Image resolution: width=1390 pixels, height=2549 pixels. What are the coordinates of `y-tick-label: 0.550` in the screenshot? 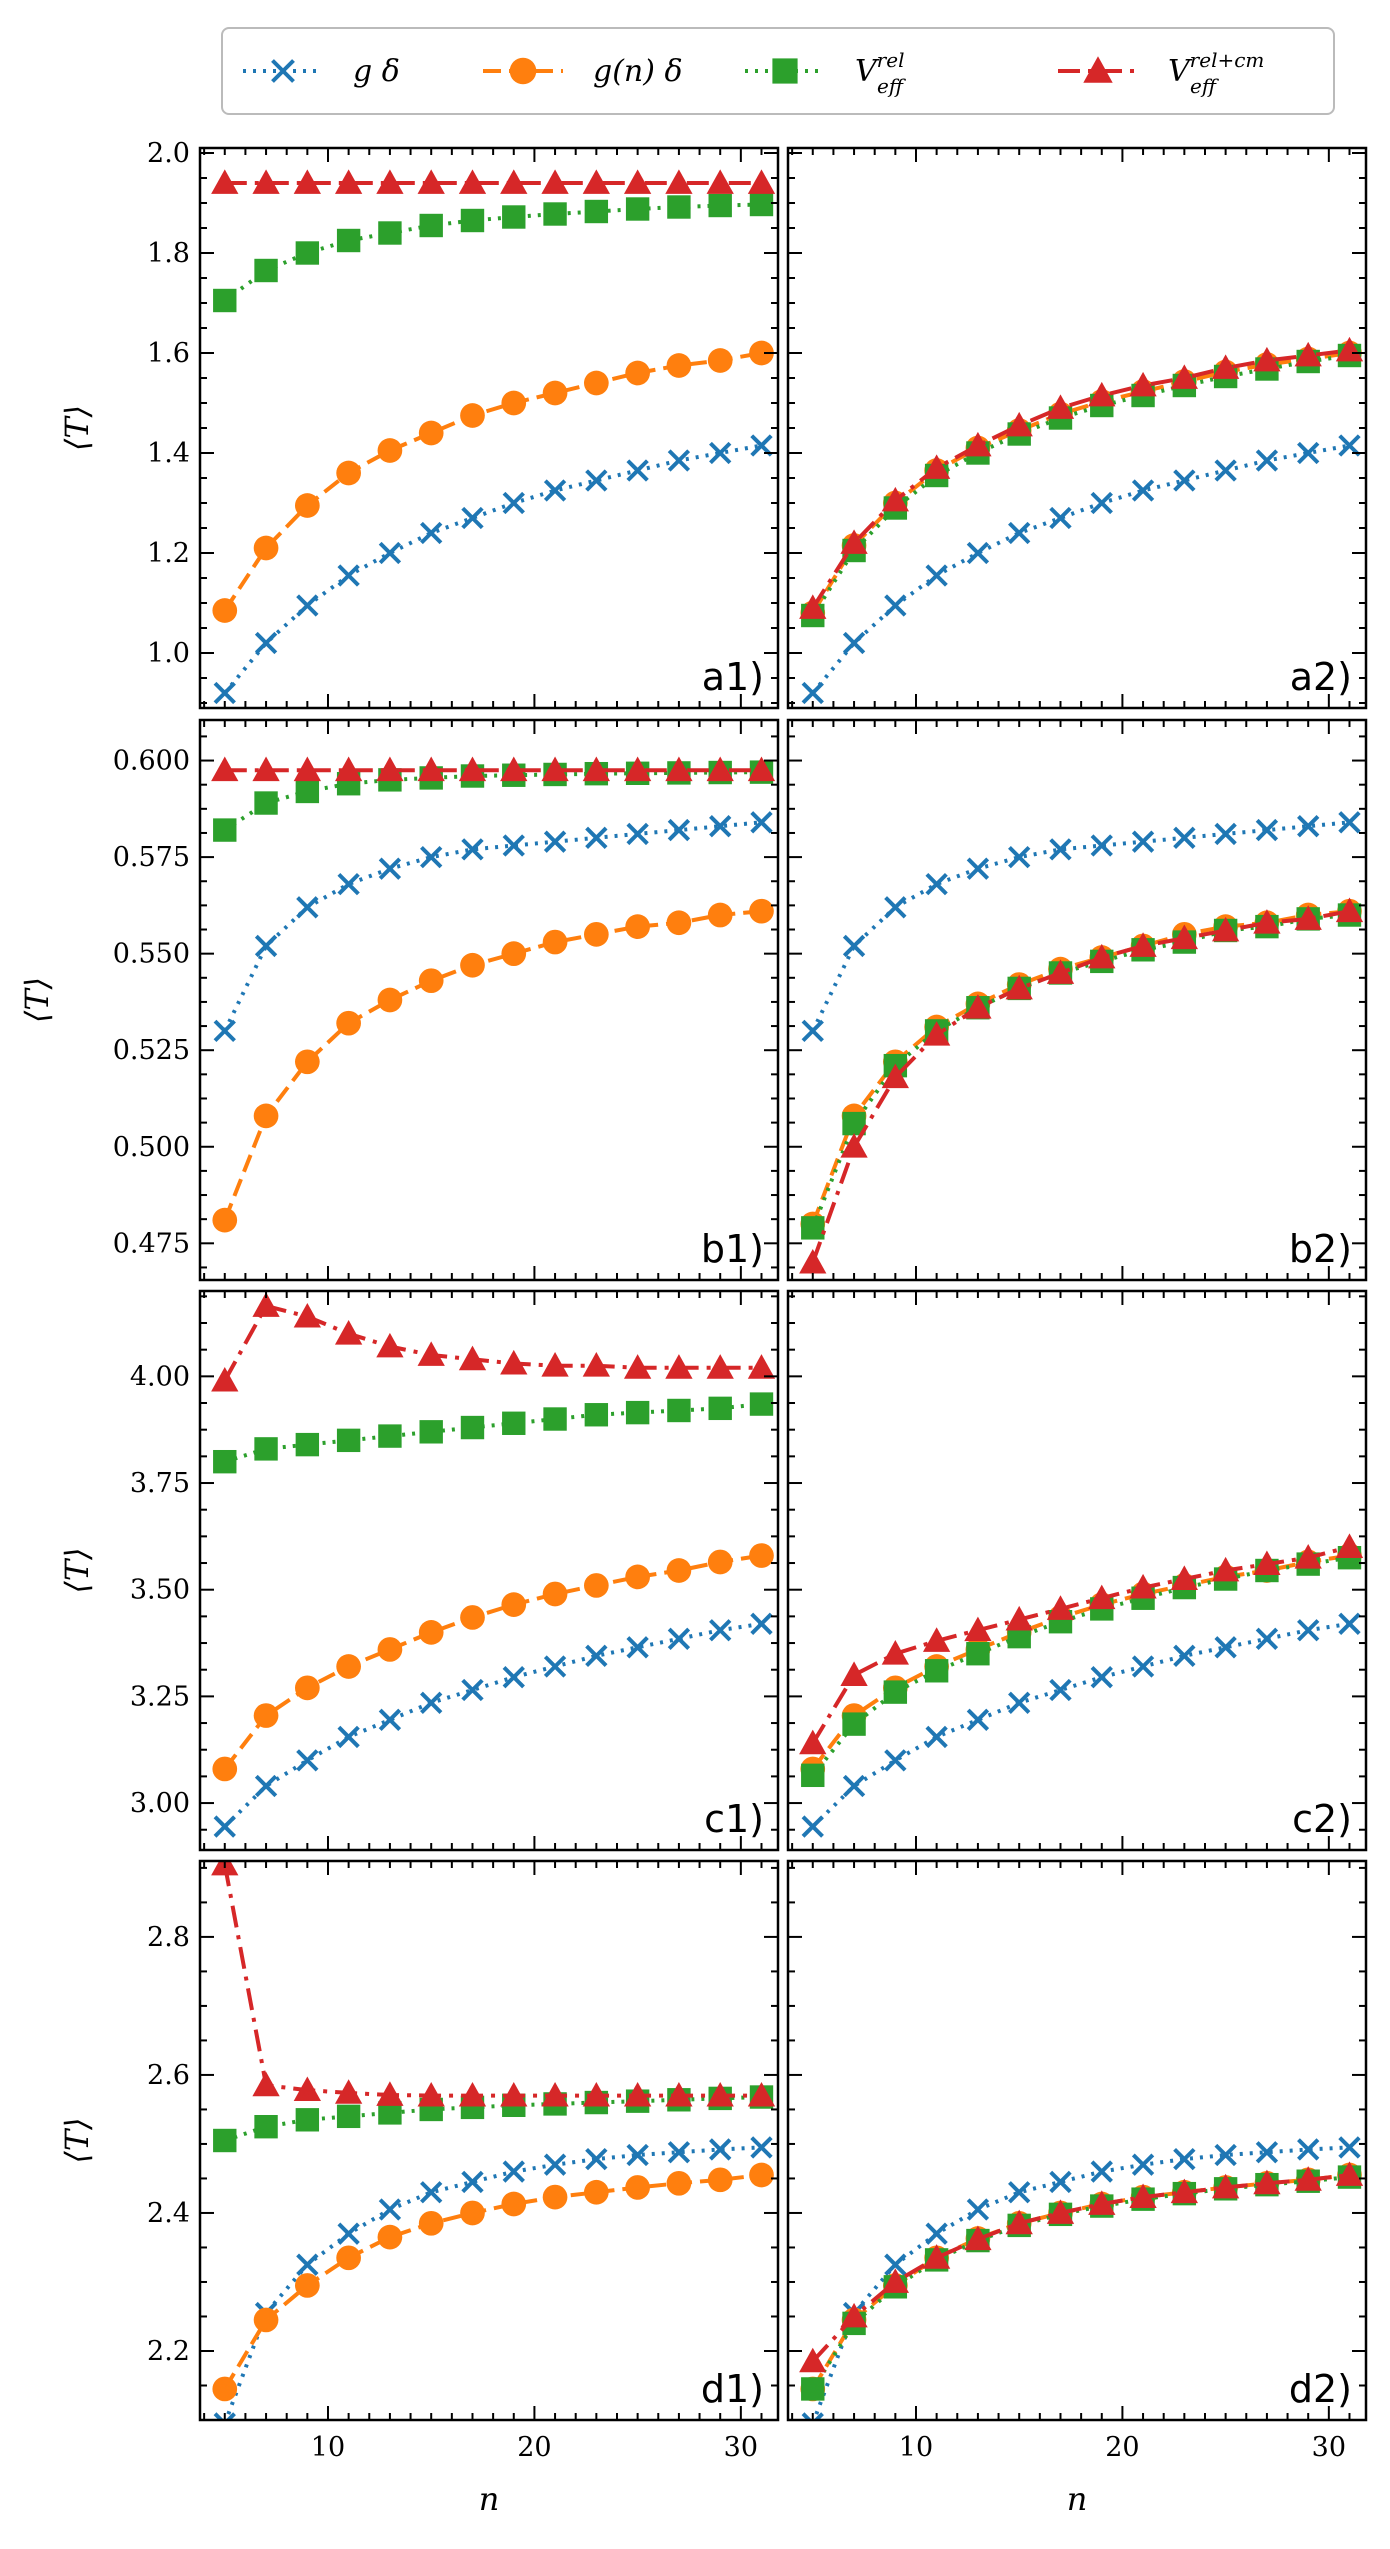 It's located at (151, 954).